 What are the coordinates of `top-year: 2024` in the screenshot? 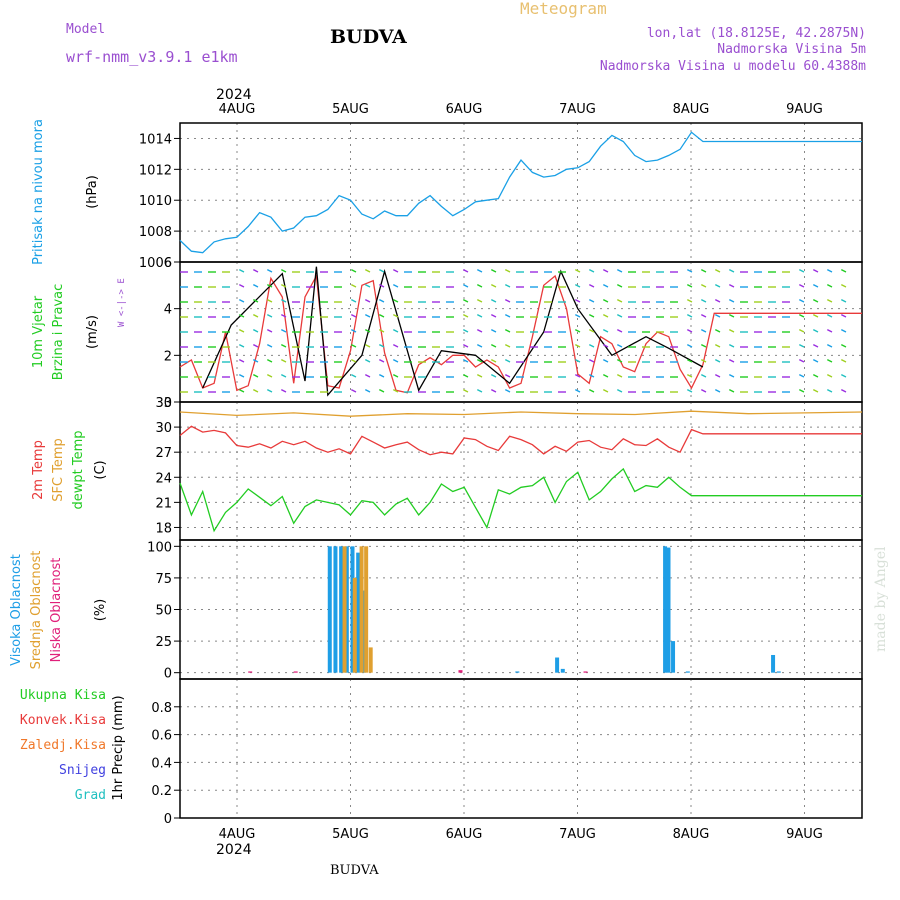 It's located at (234, 95).